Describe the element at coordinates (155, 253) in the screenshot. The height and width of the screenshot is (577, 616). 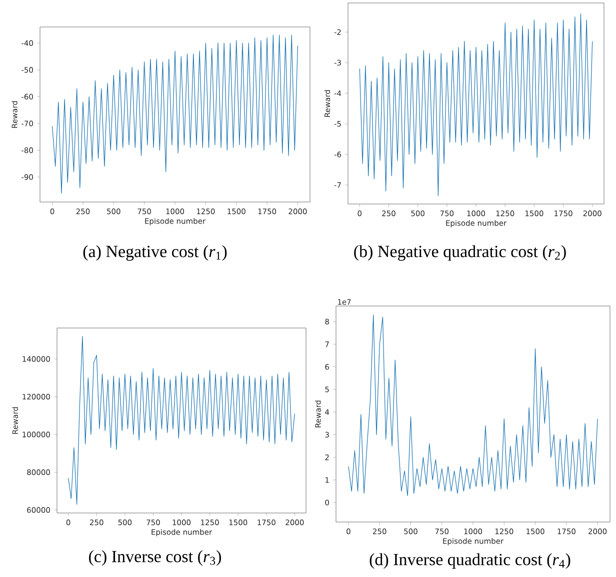
I see `text: (a) Negative cost (r$_{1}$)` at that location.